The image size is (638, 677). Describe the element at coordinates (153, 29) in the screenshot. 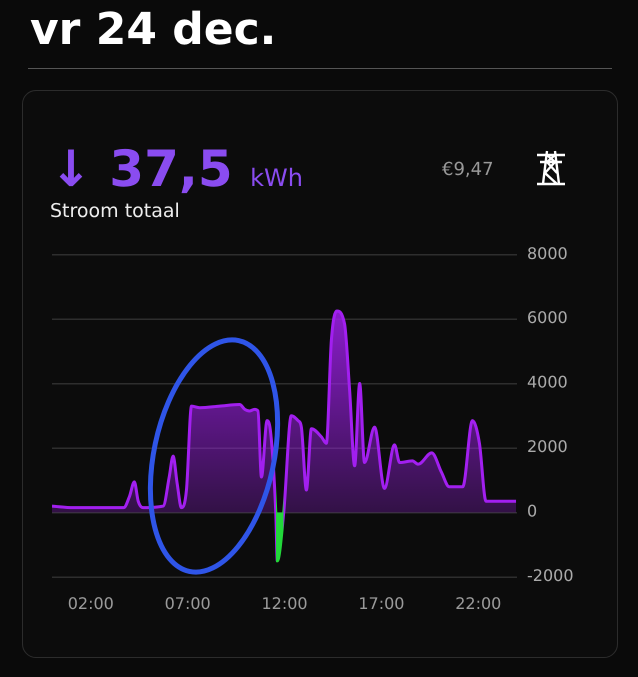

I see `chart-title: vr 24 dec.` at that location.